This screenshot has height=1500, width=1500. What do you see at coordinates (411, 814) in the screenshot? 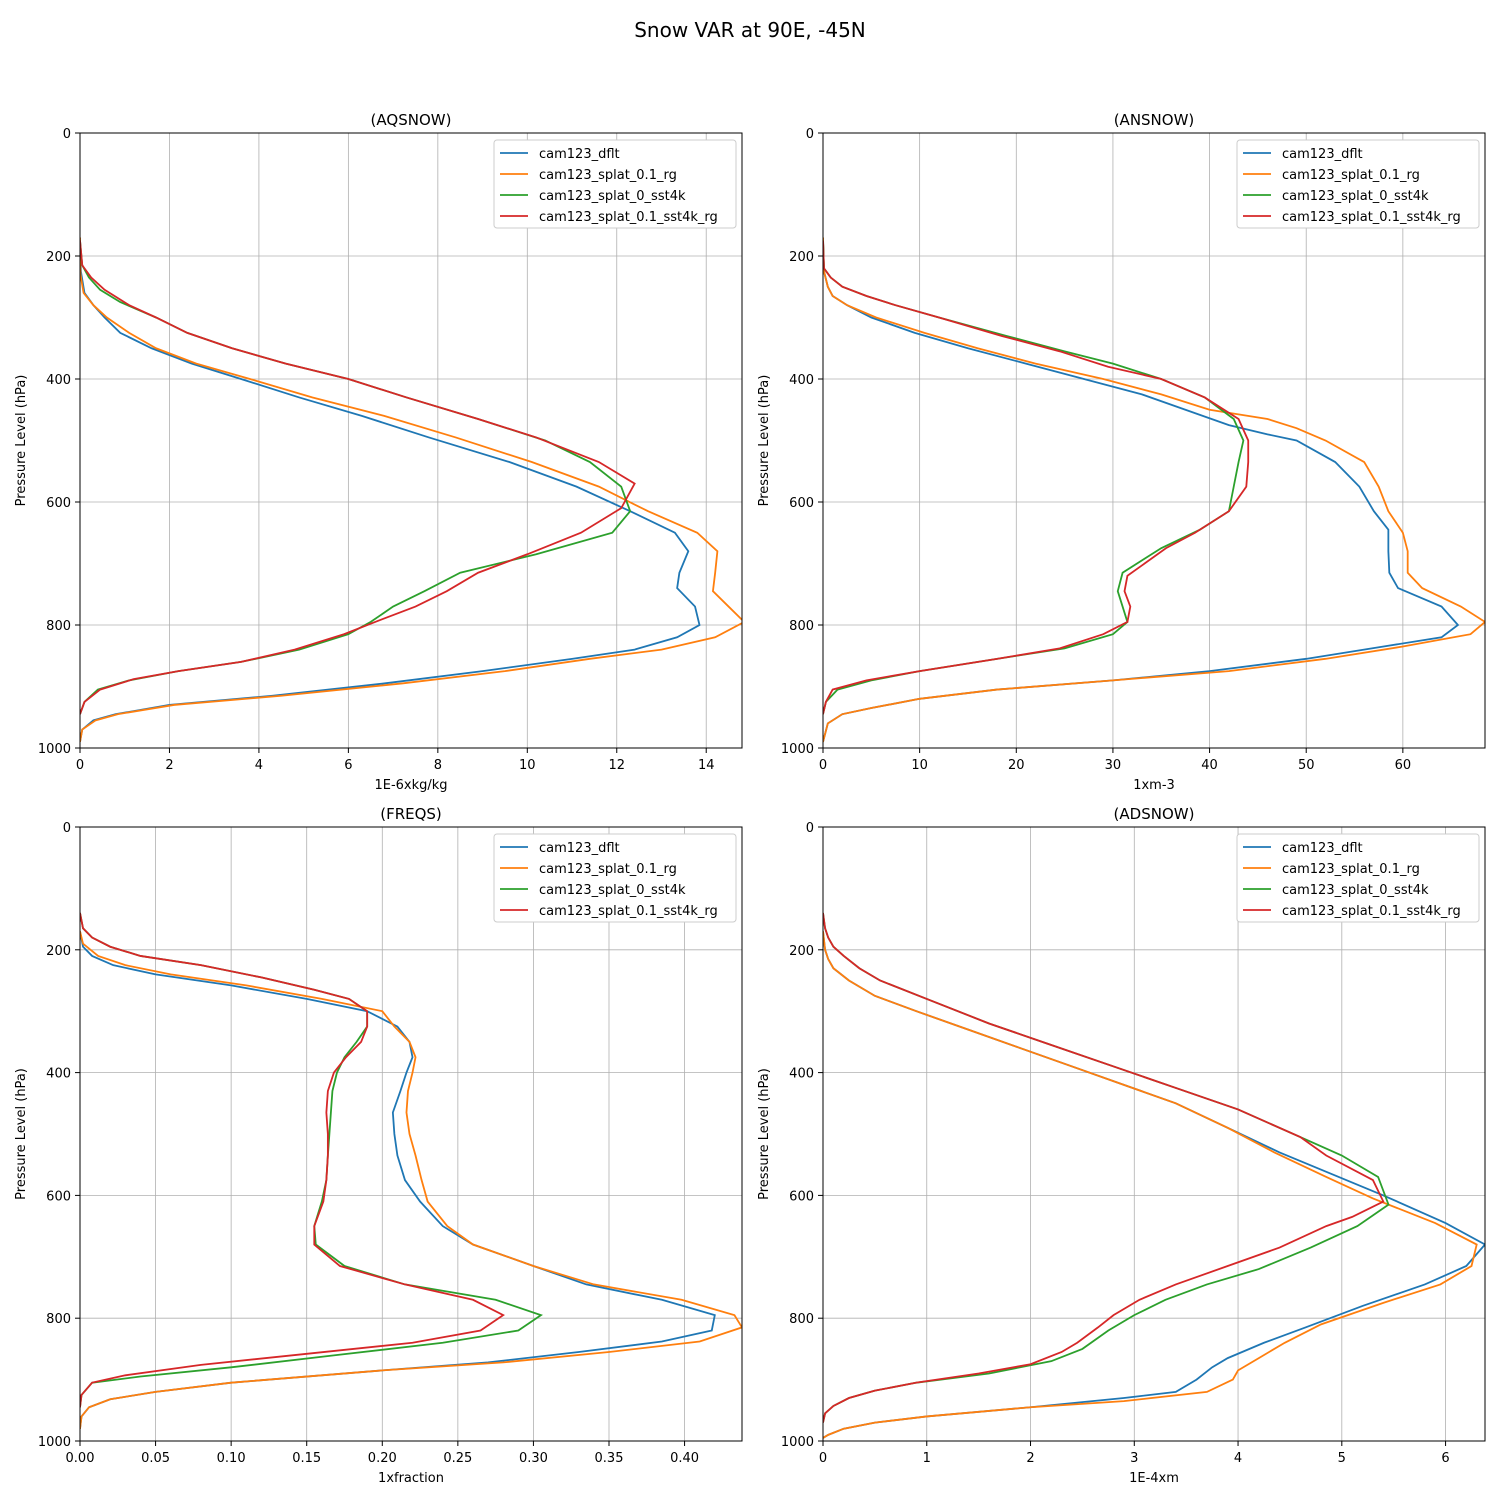
I see `panel-title: (FREQS)` at bounding box center [411, 814].